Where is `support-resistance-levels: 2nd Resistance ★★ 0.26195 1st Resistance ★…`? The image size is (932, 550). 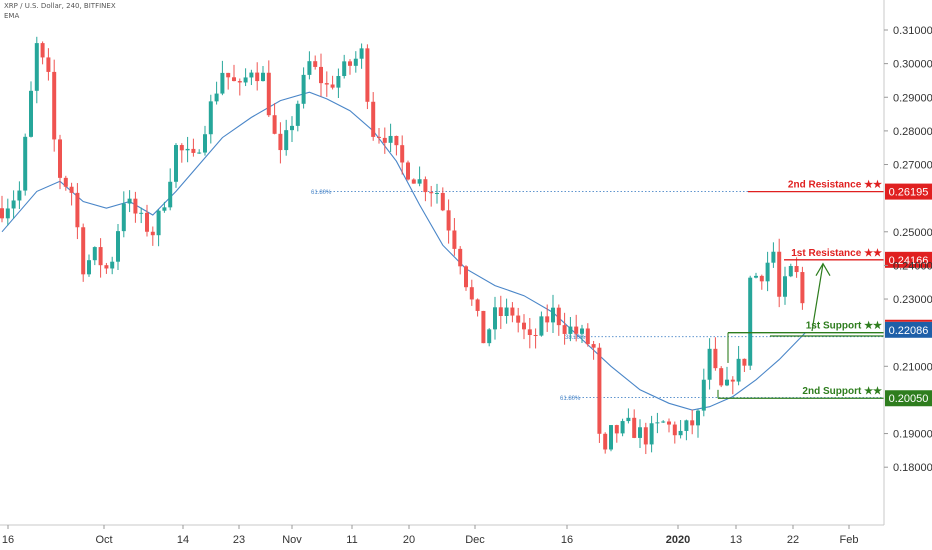 support-resistance-levels: 2nd Resistance ★★ 0.26195 1st Resistance ★… is located at coordinates (824, 293).